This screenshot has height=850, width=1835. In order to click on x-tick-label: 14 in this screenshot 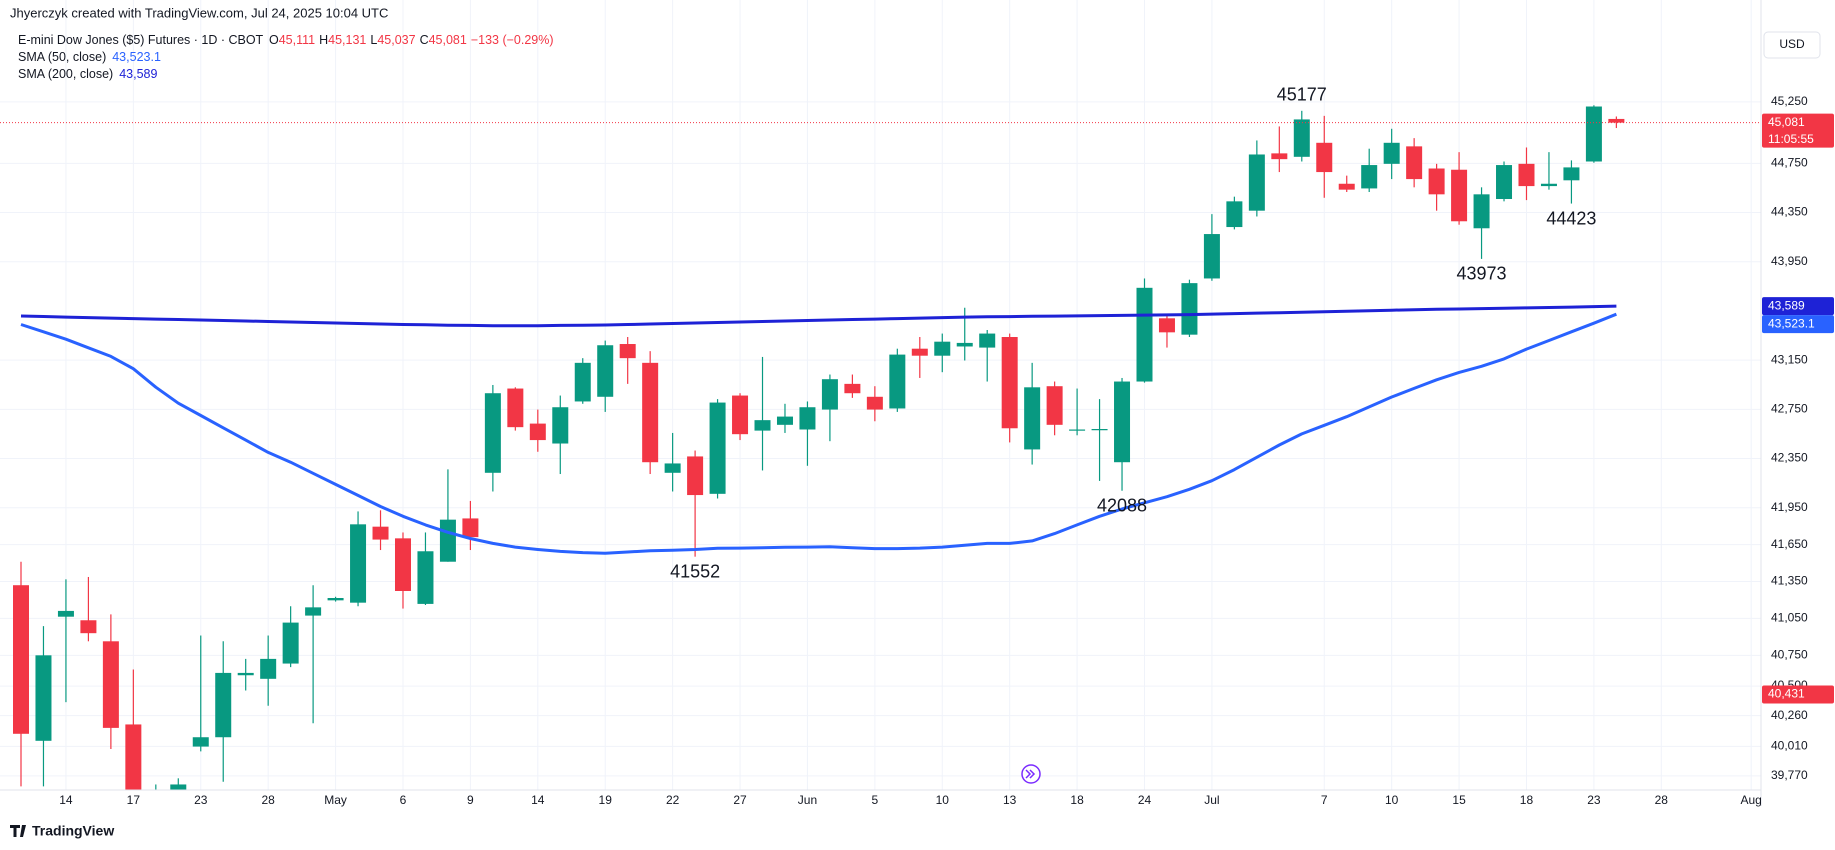, I will do `click(538, 800)`.